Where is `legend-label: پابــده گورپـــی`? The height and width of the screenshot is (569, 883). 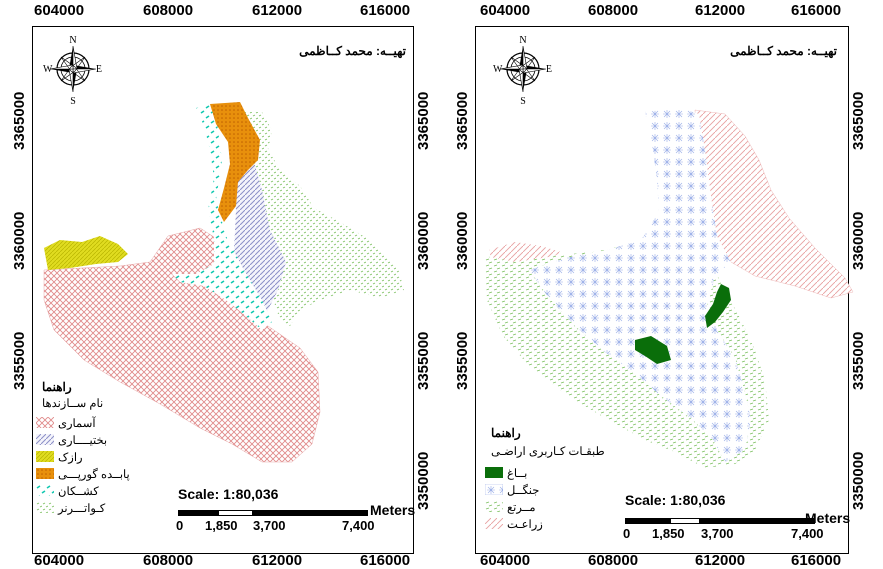 legend-label: پابــده گورپـــی is located at coordinates (94, 474).